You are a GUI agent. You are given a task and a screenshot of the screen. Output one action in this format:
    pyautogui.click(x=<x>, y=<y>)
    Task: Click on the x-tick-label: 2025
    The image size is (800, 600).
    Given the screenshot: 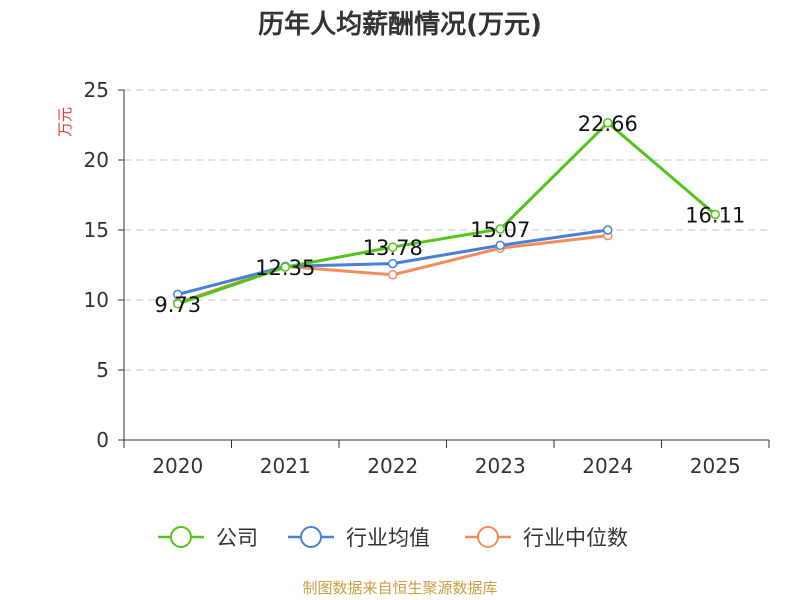 What is the action you would take?
    pyautogui.click(x=715, y=466)
    